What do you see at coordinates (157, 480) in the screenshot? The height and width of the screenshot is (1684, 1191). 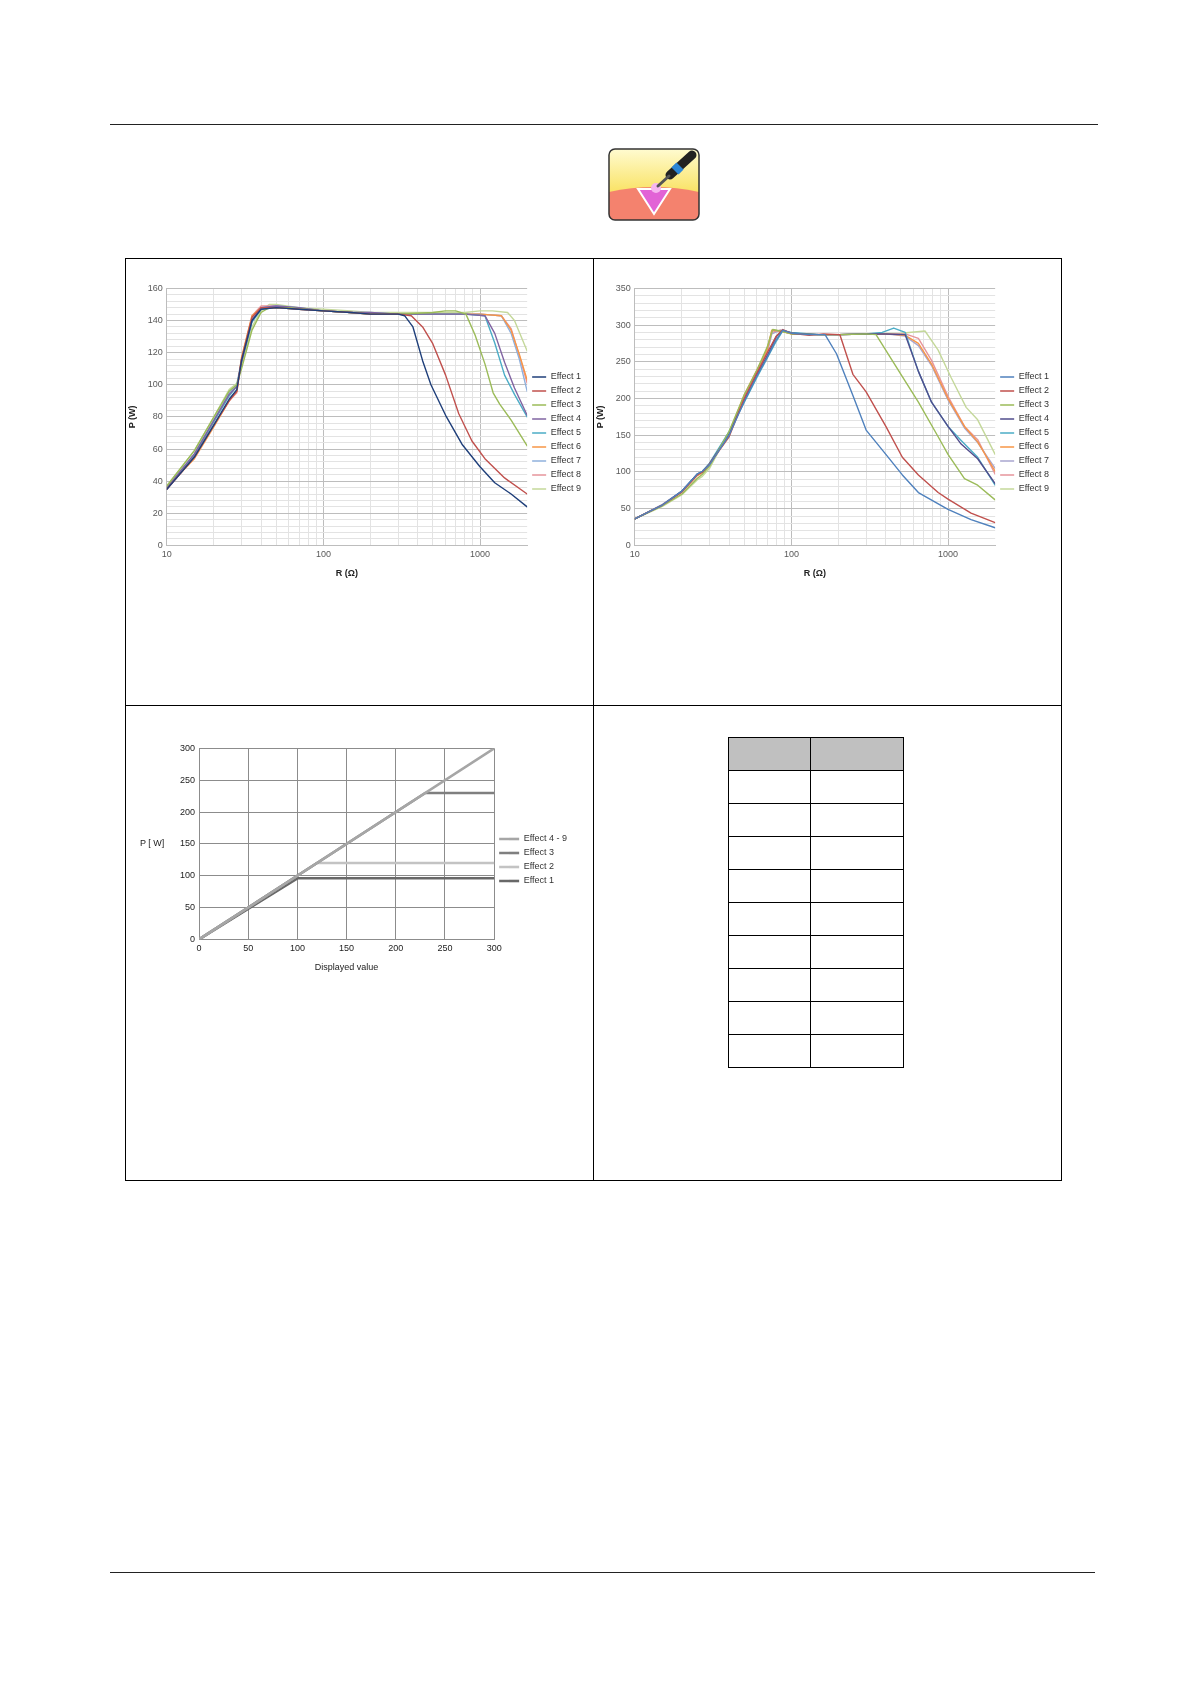 I see `y-tick-label: 40` at bounding box center [157, 480].